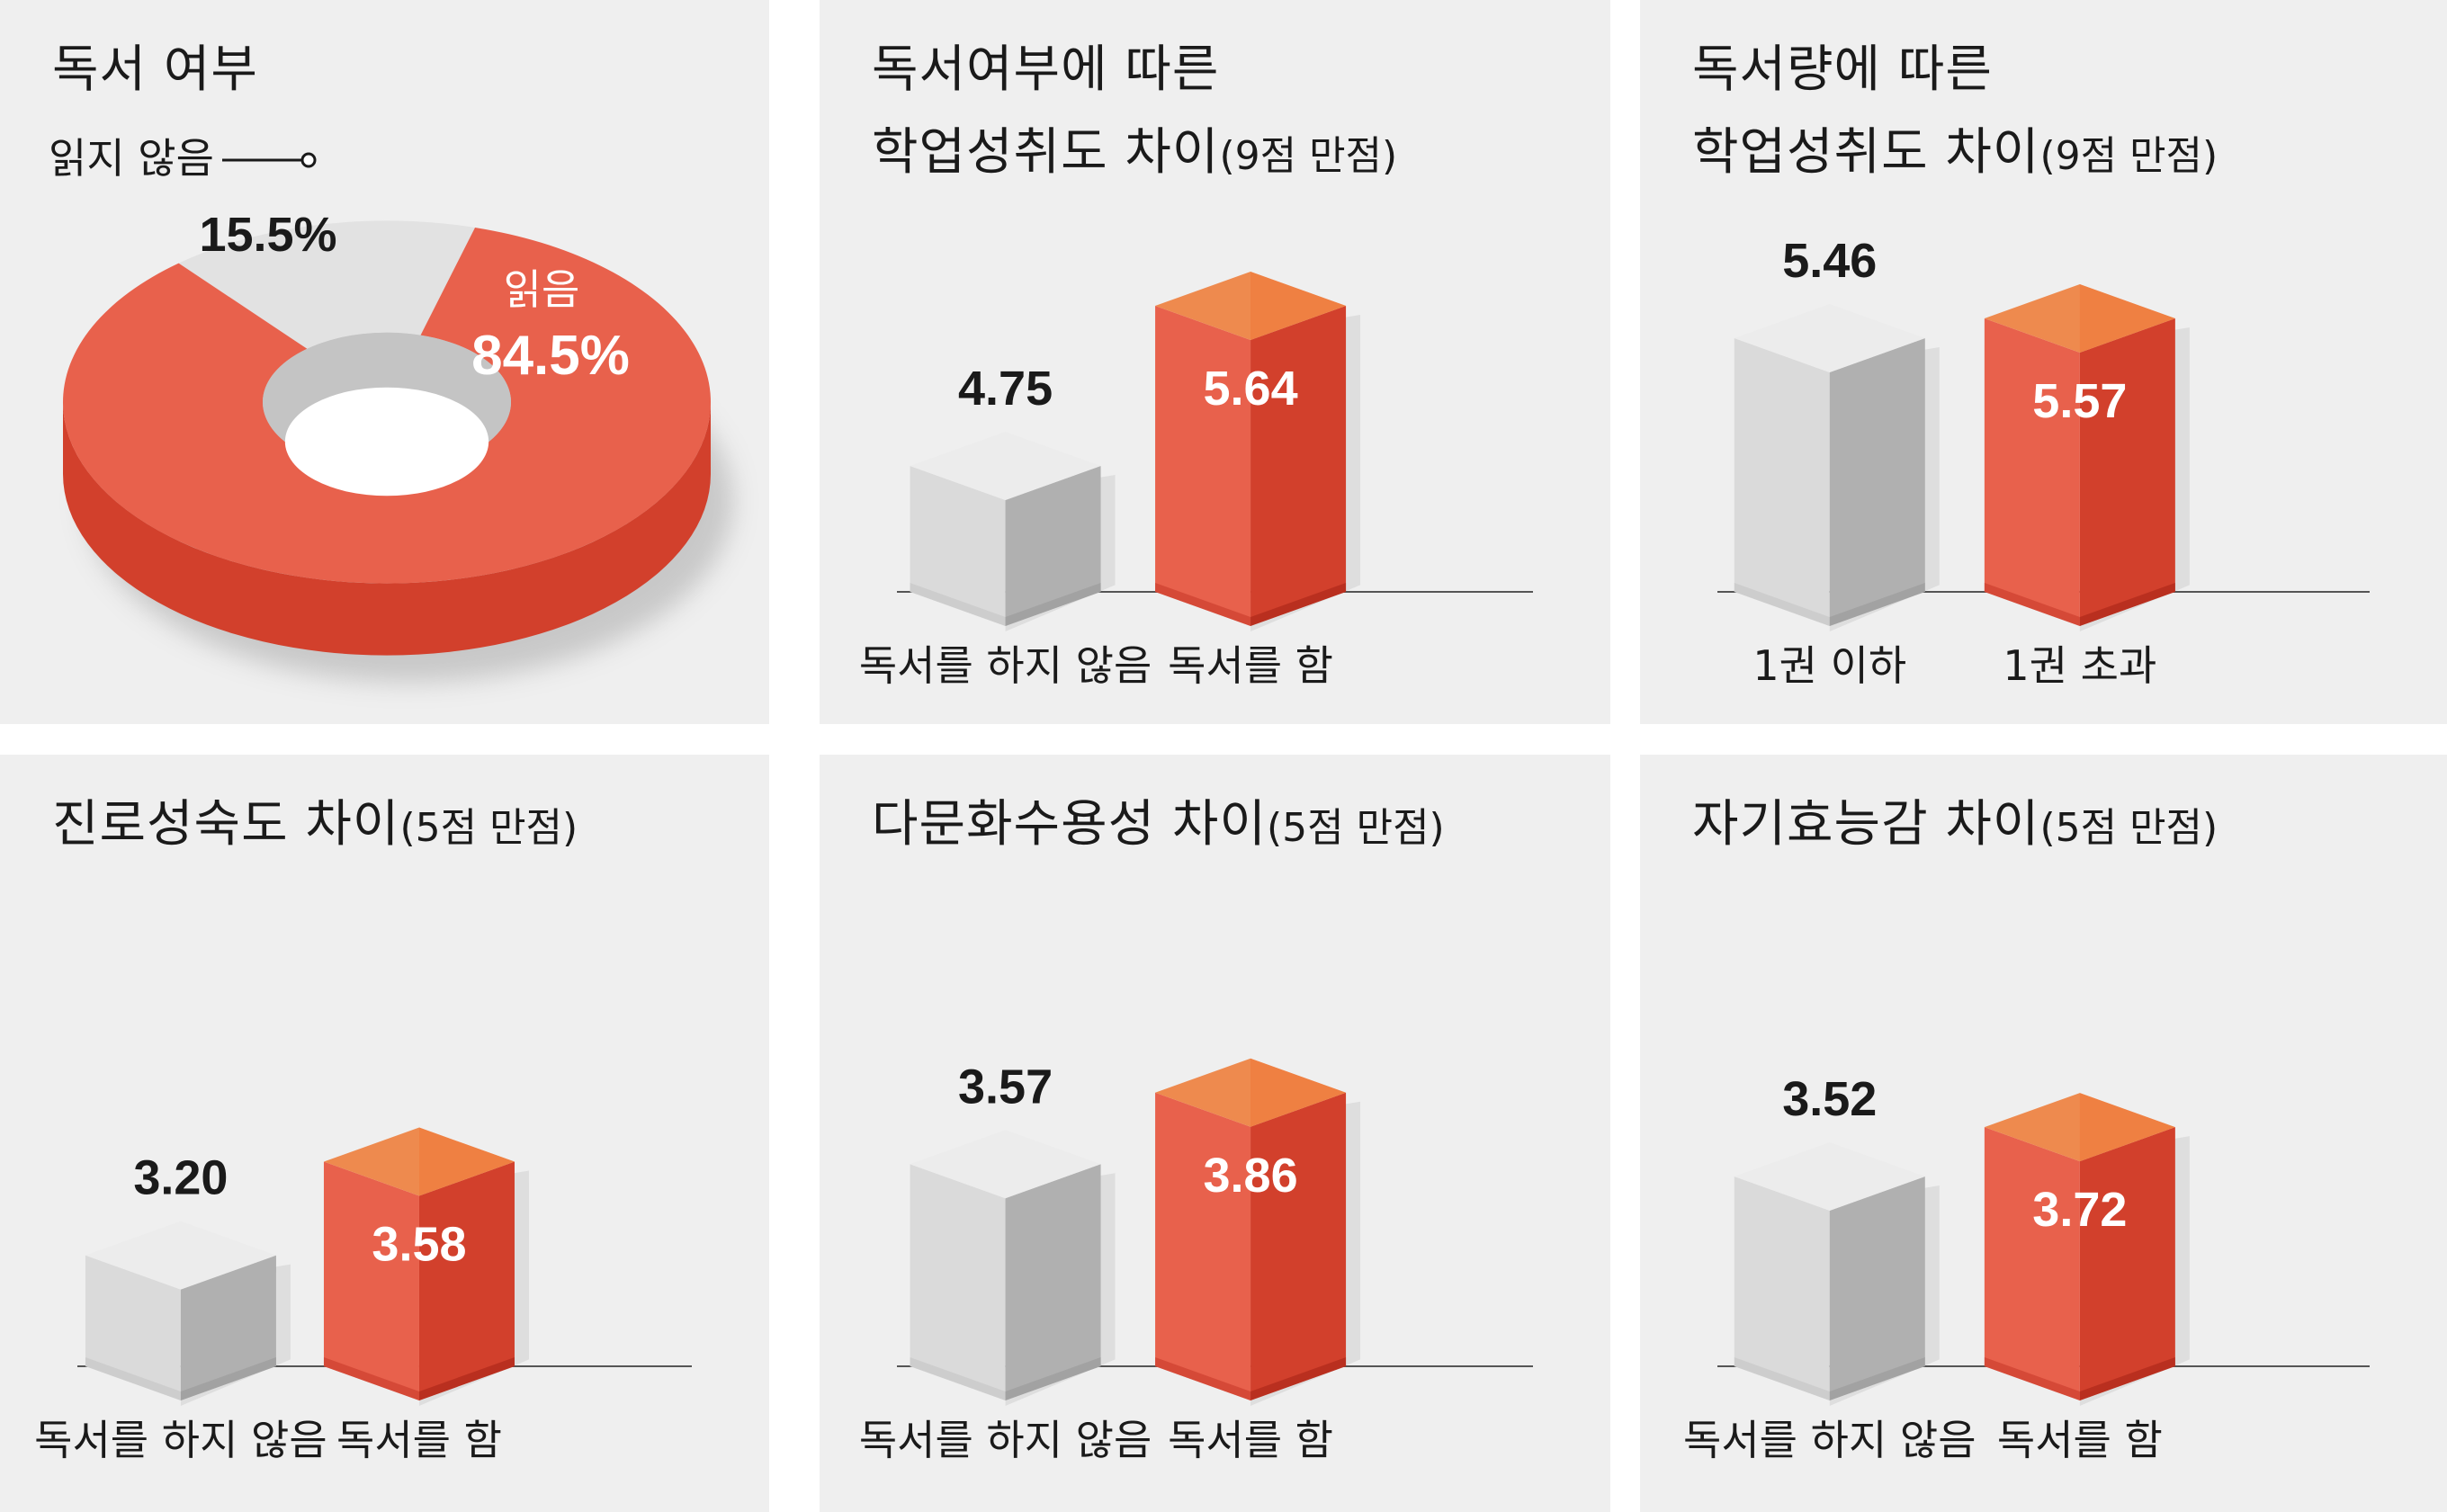  I want to click on donut-chart: 읽지 않음 15.5% 읽음 84.5%, so click(391, 408).